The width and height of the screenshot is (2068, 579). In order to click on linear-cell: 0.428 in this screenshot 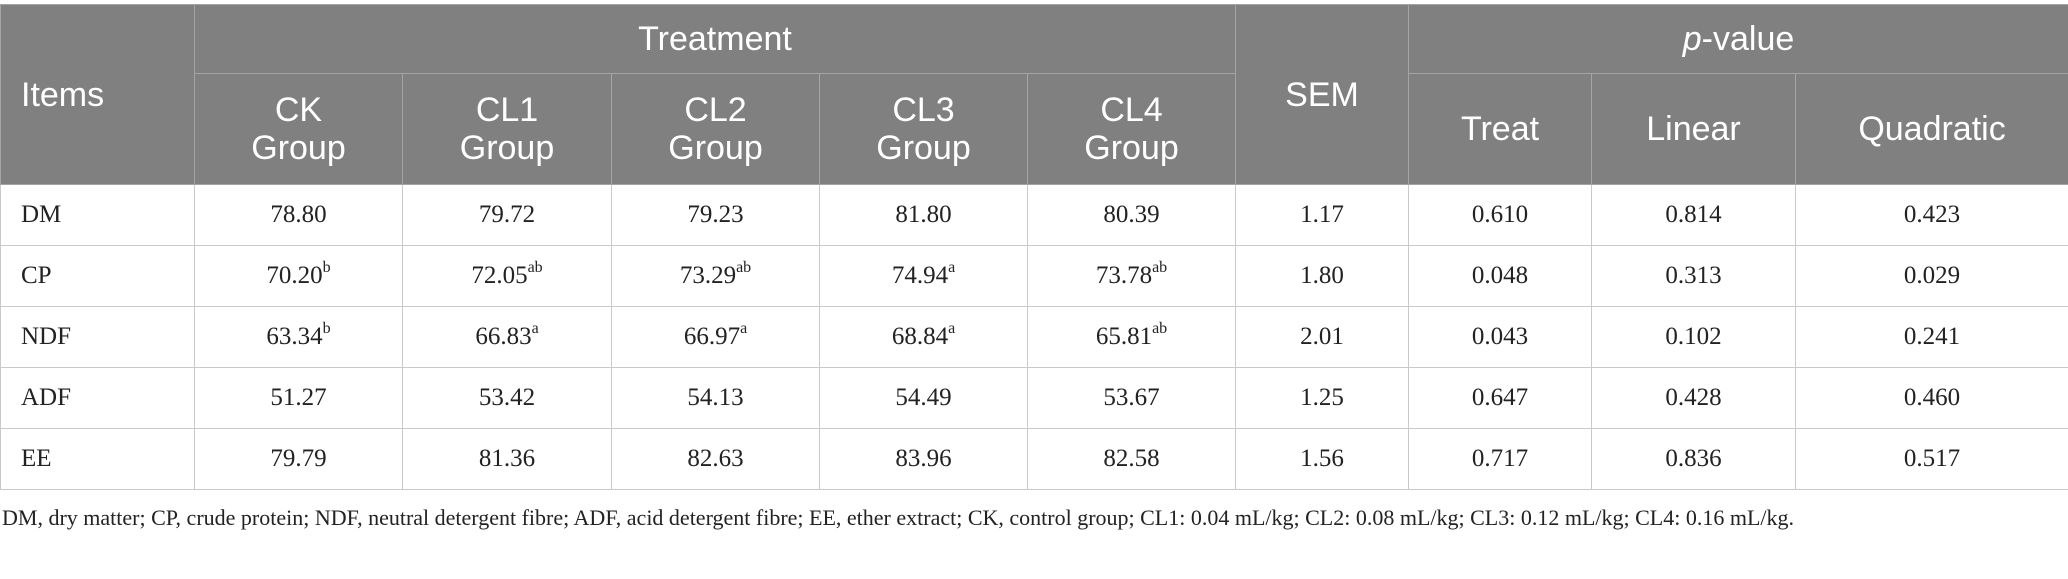, I will do `click(1693, 398)`.